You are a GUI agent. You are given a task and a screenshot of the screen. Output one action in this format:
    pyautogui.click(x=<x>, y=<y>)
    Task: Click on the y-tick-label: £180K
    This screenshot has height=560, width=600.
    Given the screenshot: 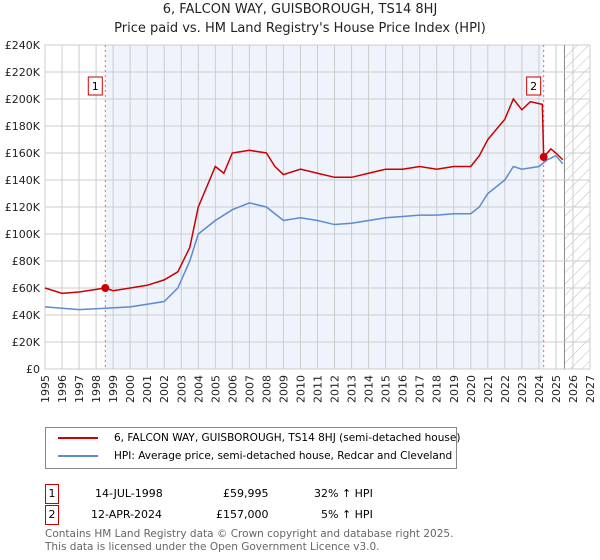 What is the action you would take?
    pyautogui.click(x=23, y=126)
    